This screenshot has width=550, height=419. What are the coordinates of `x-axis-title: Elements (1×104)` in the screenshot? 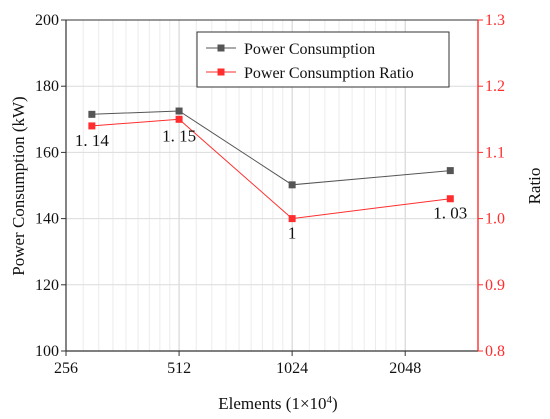 It's located at (277, 403).